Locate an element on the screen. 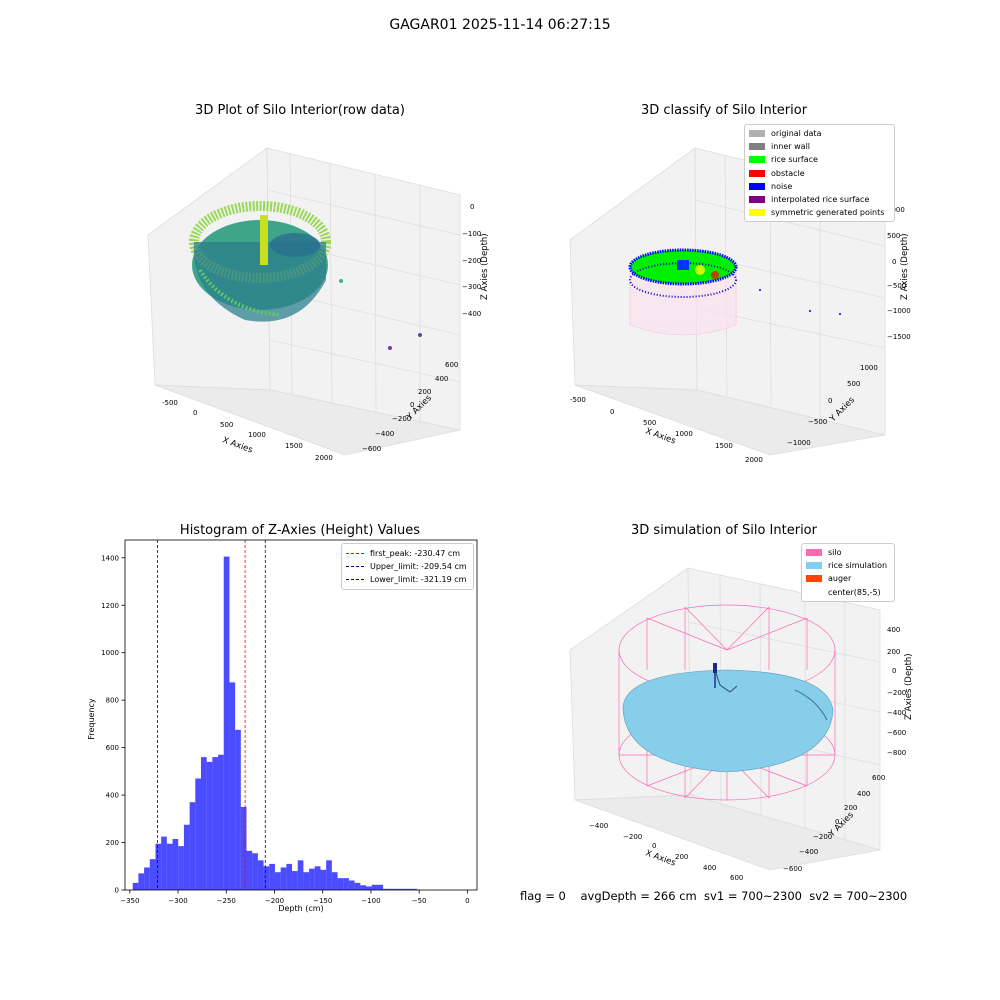 The width and height of the screenshot is (1000, 1000). histogram-x-tick-label: −300 is located at coordinates (177, 901).